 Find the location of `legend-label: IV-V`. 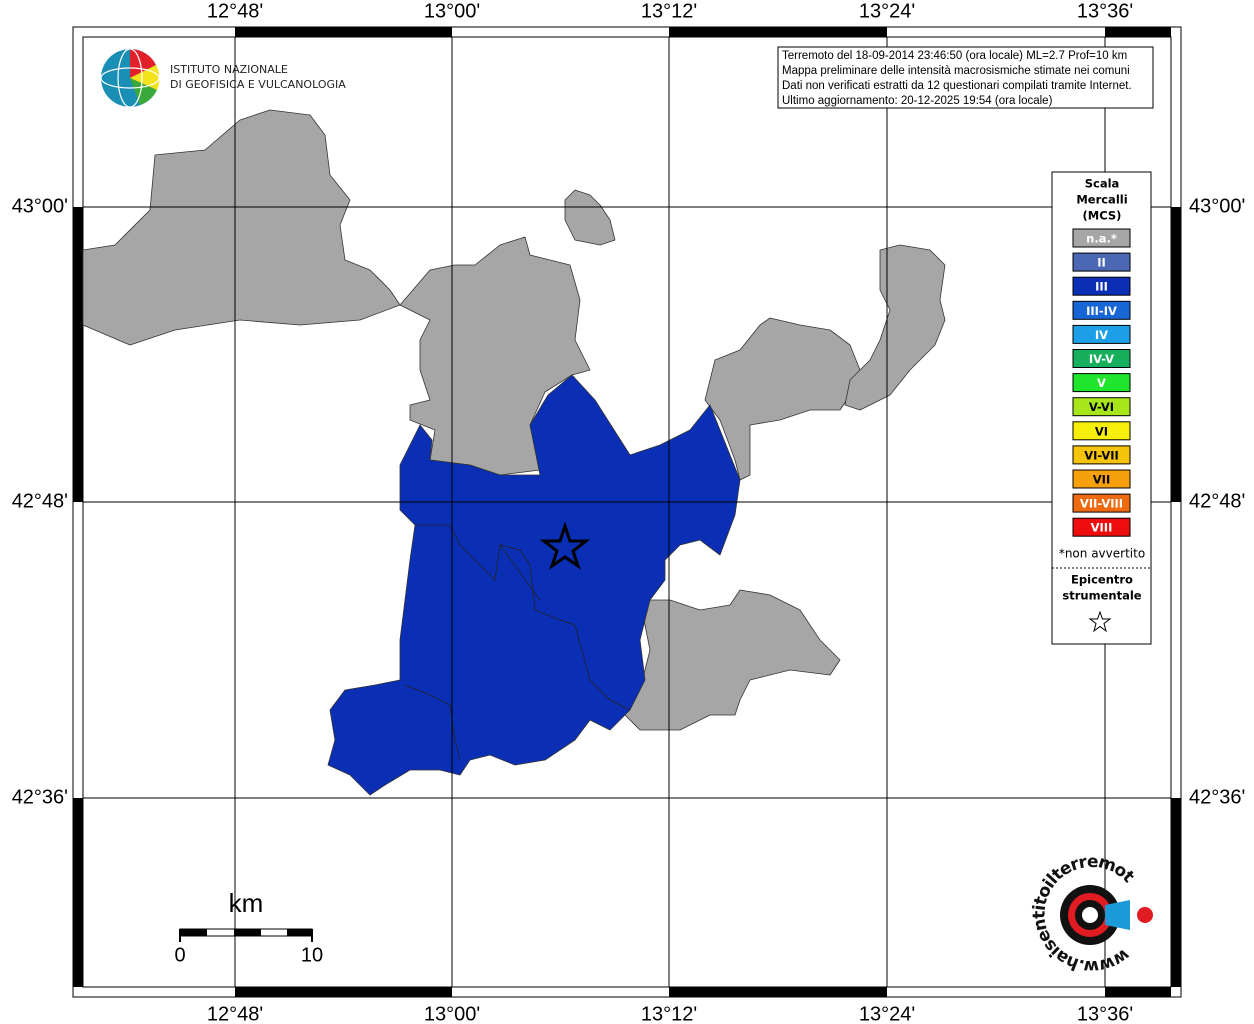

legend-label: IV-V is located at coordinates (1101, 359).